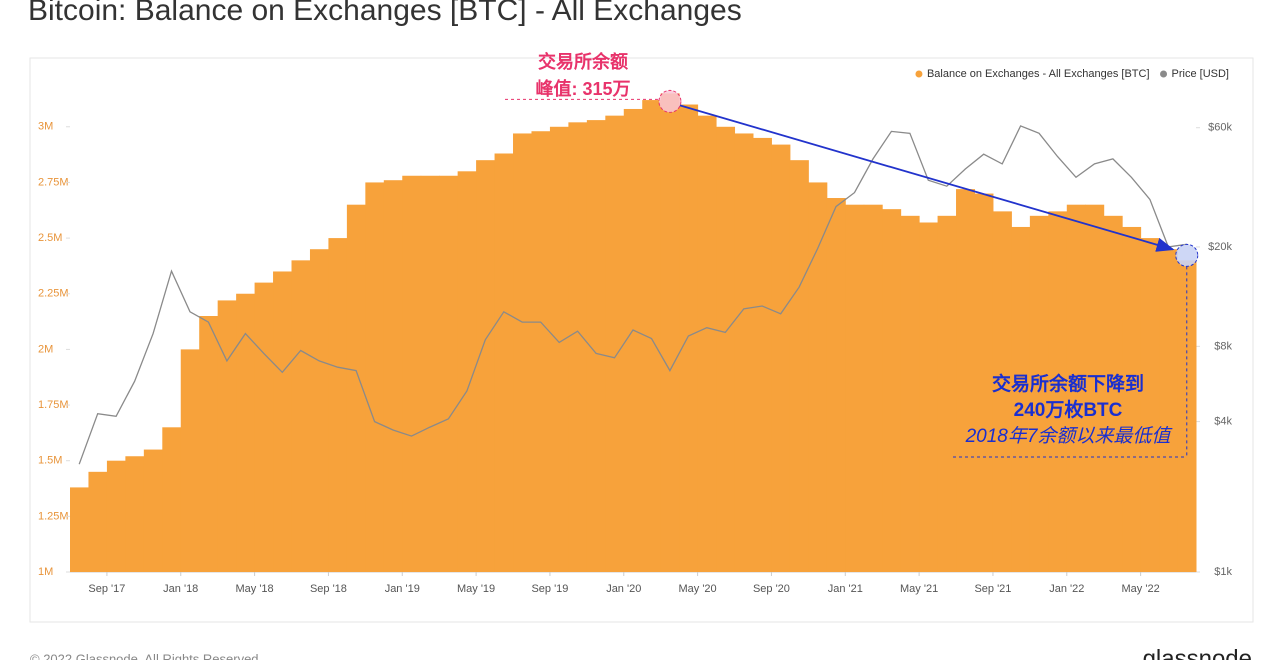 This screenshot has width=1280, height=660. Describe the element at coordinates (1068, 409) in the screenshot. I see `annotation: 240万枚BTC` at that location.